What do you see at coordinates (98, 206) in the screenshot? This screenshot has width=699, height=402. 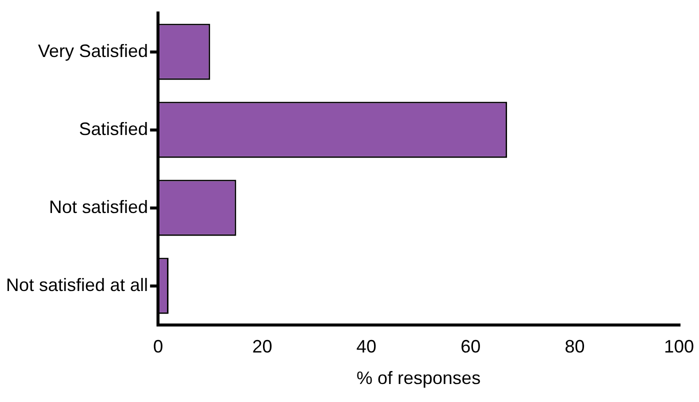 I see `y-tick-label: Not satisfied` at bounding box center [98, 206].